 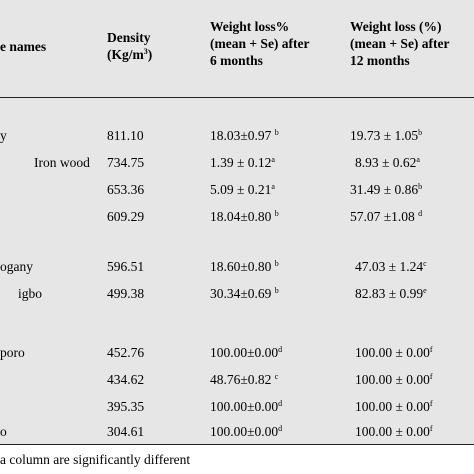 What do you see at coordinates (391, 293) in the screenshot?
I see `weight-loss-12m: 82.83 ± 0.99e` at bounding box center [391, 293].